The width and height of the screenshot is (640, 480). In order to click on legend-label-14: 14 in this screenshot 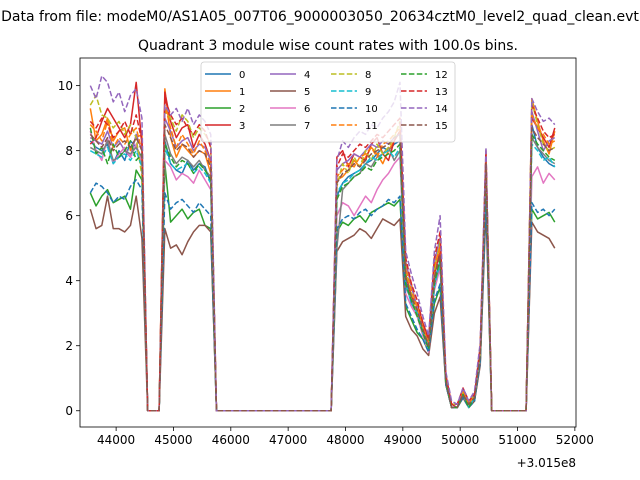, I will do `click(441, 109)`.